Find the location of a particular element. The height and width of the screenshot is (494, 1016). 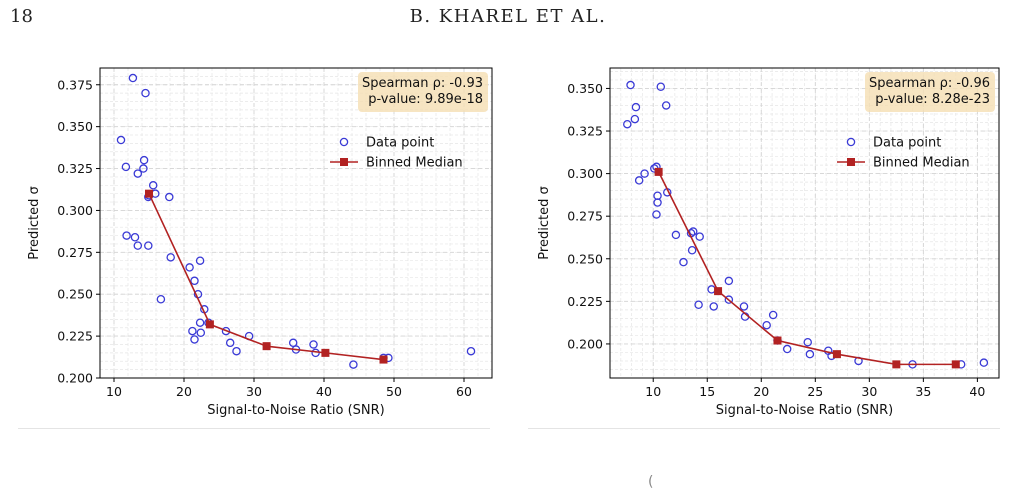

y-tick-label: 0.275 is located at coordinates (585, 216).